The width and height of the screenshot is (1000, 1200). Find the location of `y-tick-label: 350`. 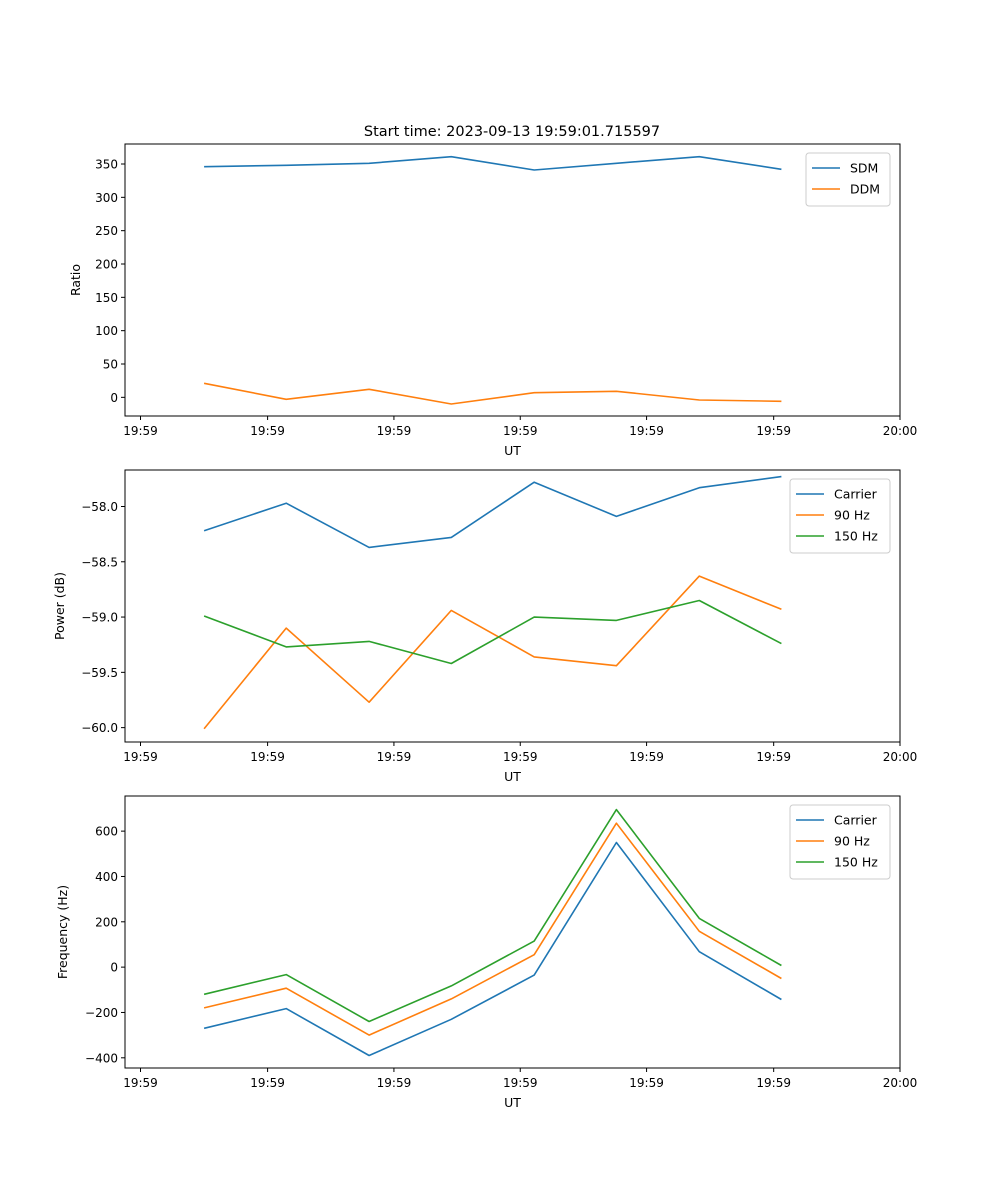

y-tick-label: 350 is located at coordinates (106, 165).